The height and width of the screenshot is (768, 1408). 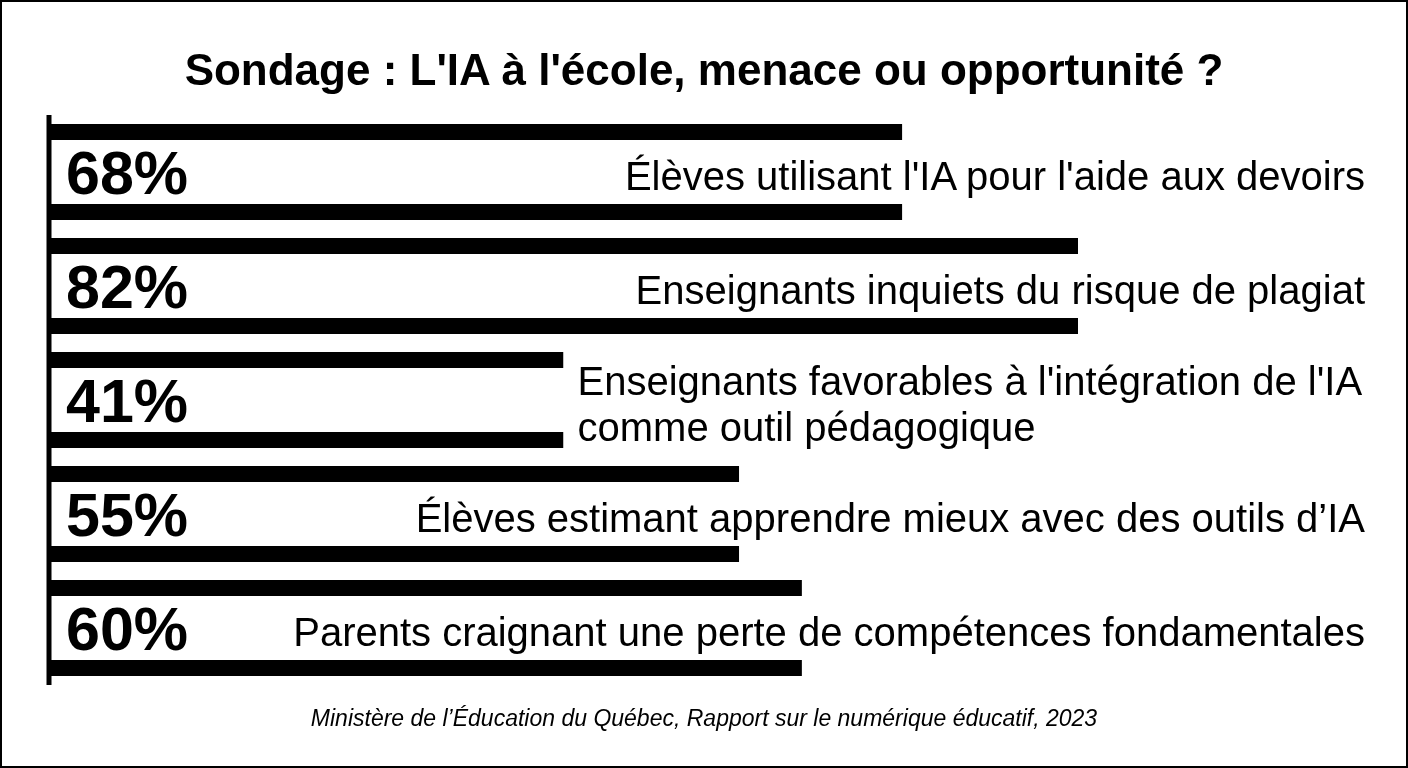 What do you see at coordinates (994, 175) in the screenshot?
I see `y-tick-label: Élèves utilisant l'IA pour l'aide aux devoirs` at bounding box center [994, 175].